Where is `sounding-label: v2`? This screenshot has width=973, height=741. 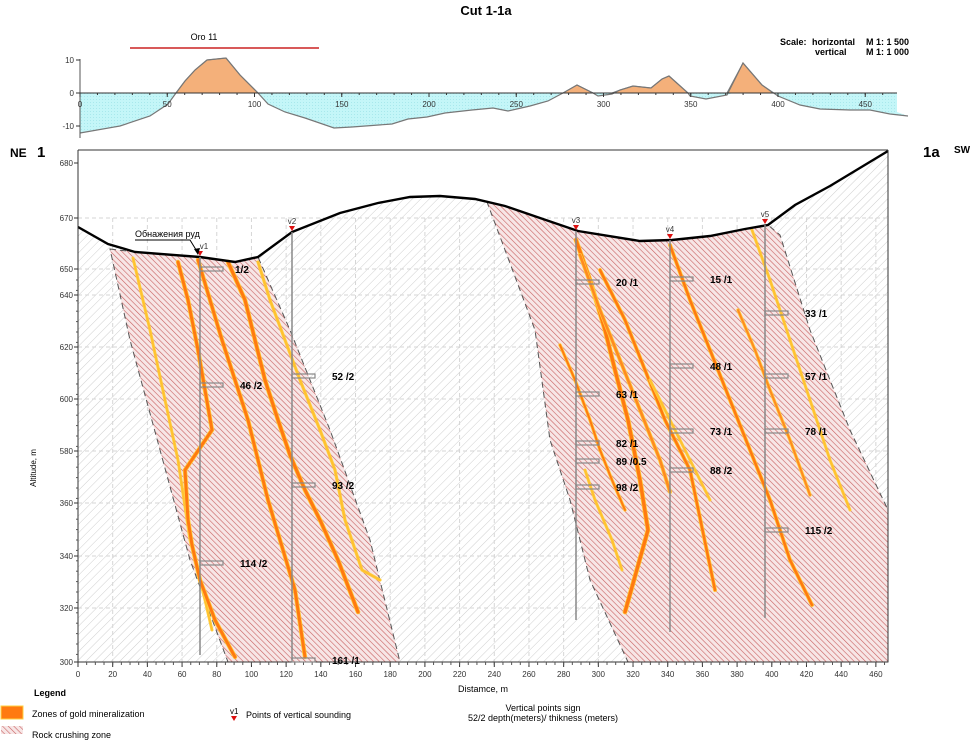 sounding-label: v2 is located at coordinates (292, 221).